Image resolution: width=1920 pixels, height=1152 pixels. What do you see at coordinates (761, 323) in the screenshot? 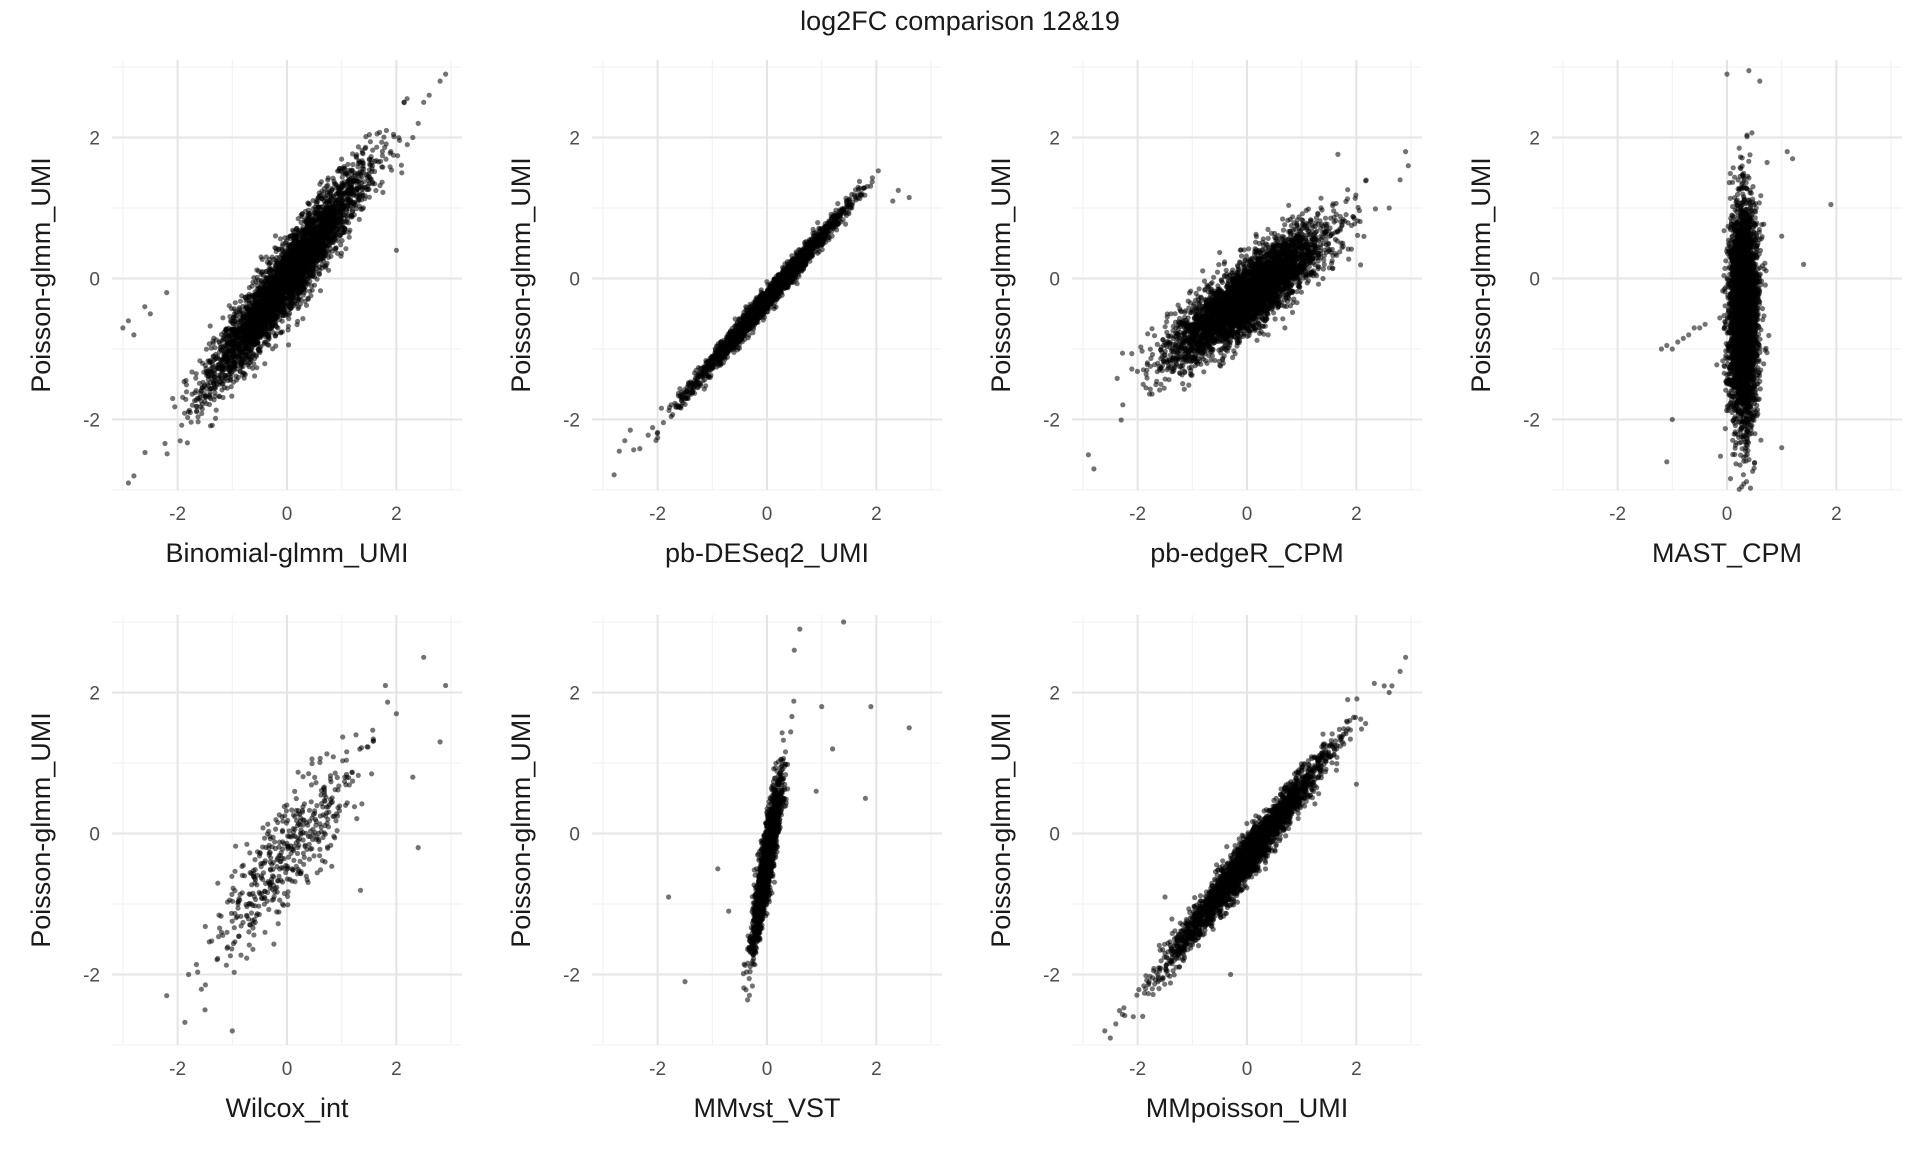
I see `point-layer` at bounding box center [761, 323].